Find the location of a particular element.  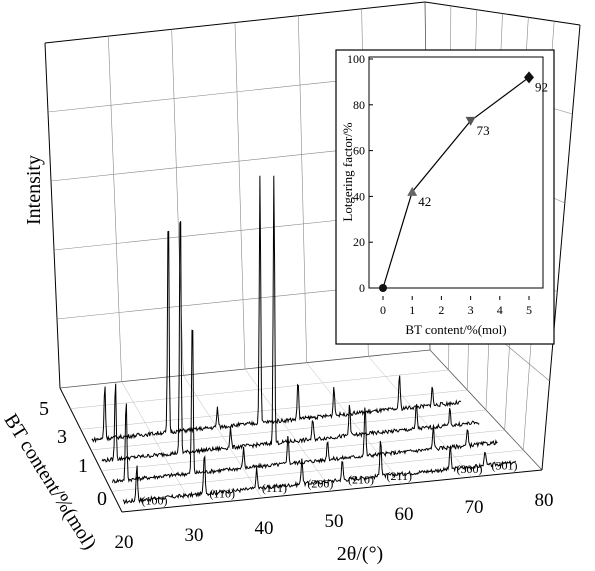

inset-y-tick-label: 60 is located at coordinates (359, 151).